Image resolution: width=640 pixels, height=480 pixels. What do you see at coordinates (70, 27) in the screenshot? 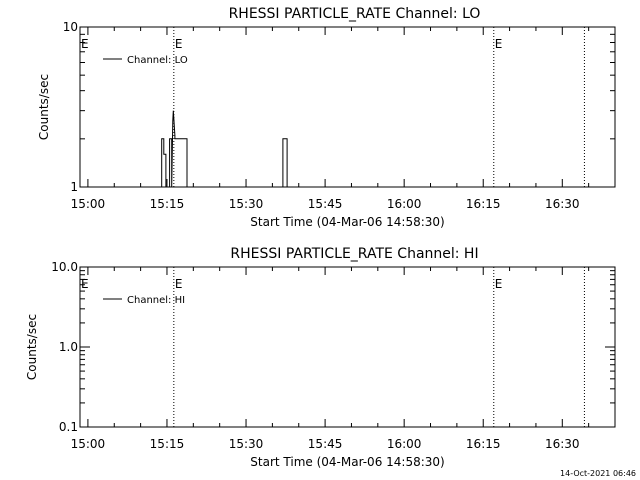
I see `y-tick-label: 10` at bounding box center [70, 27].